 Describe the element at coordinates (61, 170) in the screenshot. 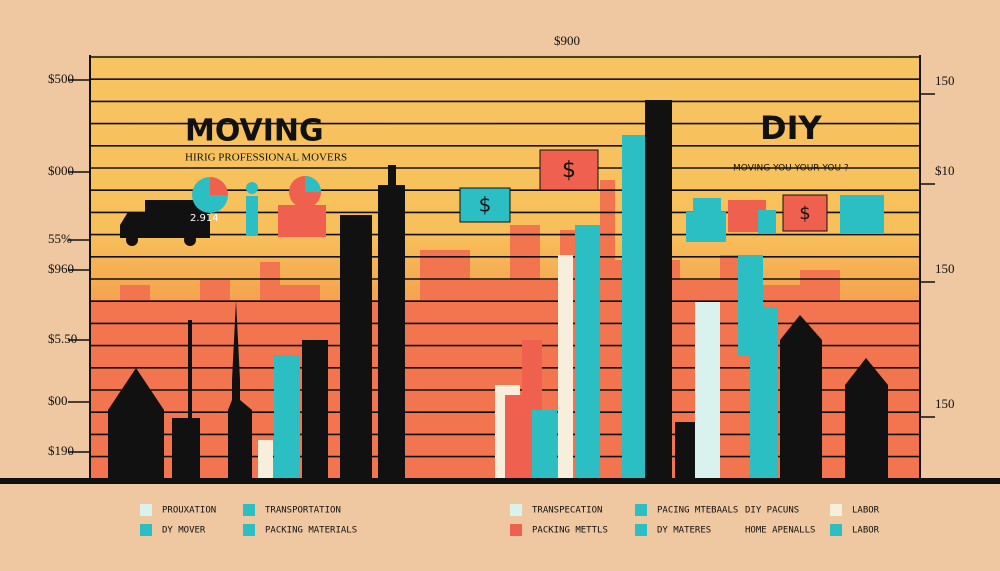

I see `left-axis-label: $000` at that location.